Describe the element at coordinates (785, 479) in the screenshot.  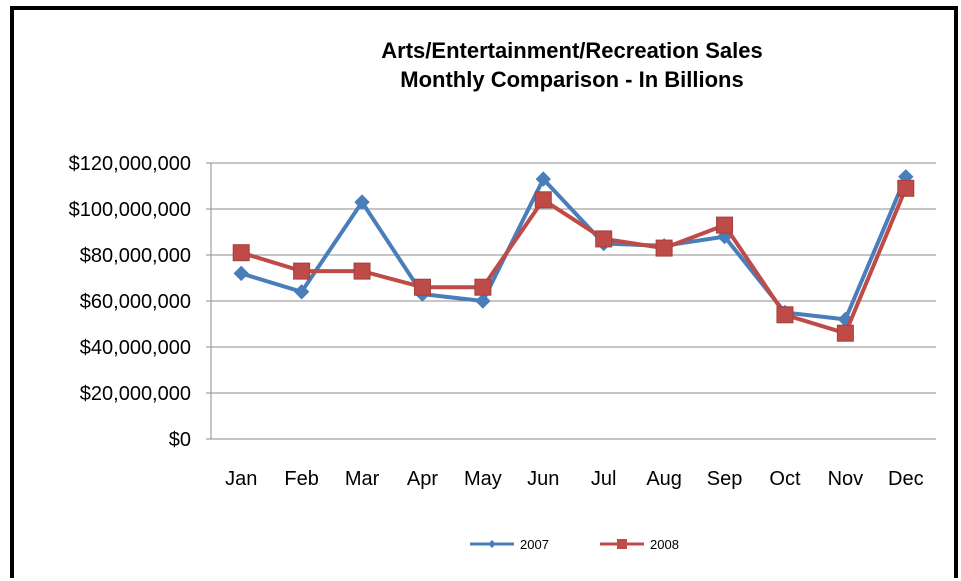
I see `x-tick-label: Oct` at that location.